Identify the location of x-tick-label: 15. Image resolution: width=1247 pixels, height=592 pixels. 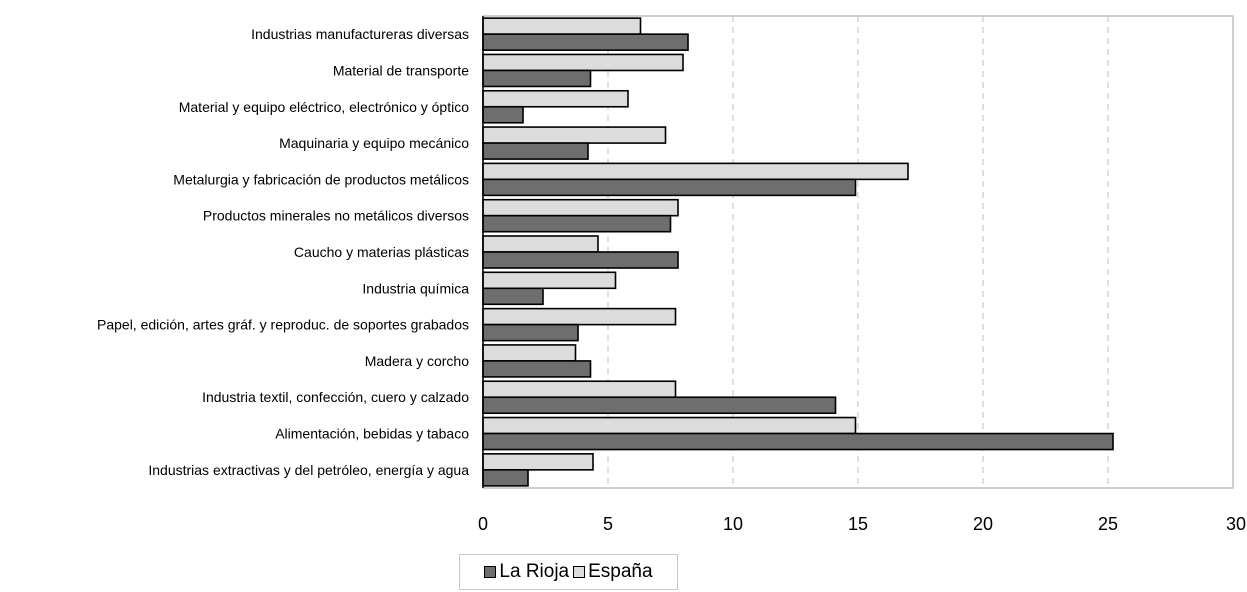
(858, 524).